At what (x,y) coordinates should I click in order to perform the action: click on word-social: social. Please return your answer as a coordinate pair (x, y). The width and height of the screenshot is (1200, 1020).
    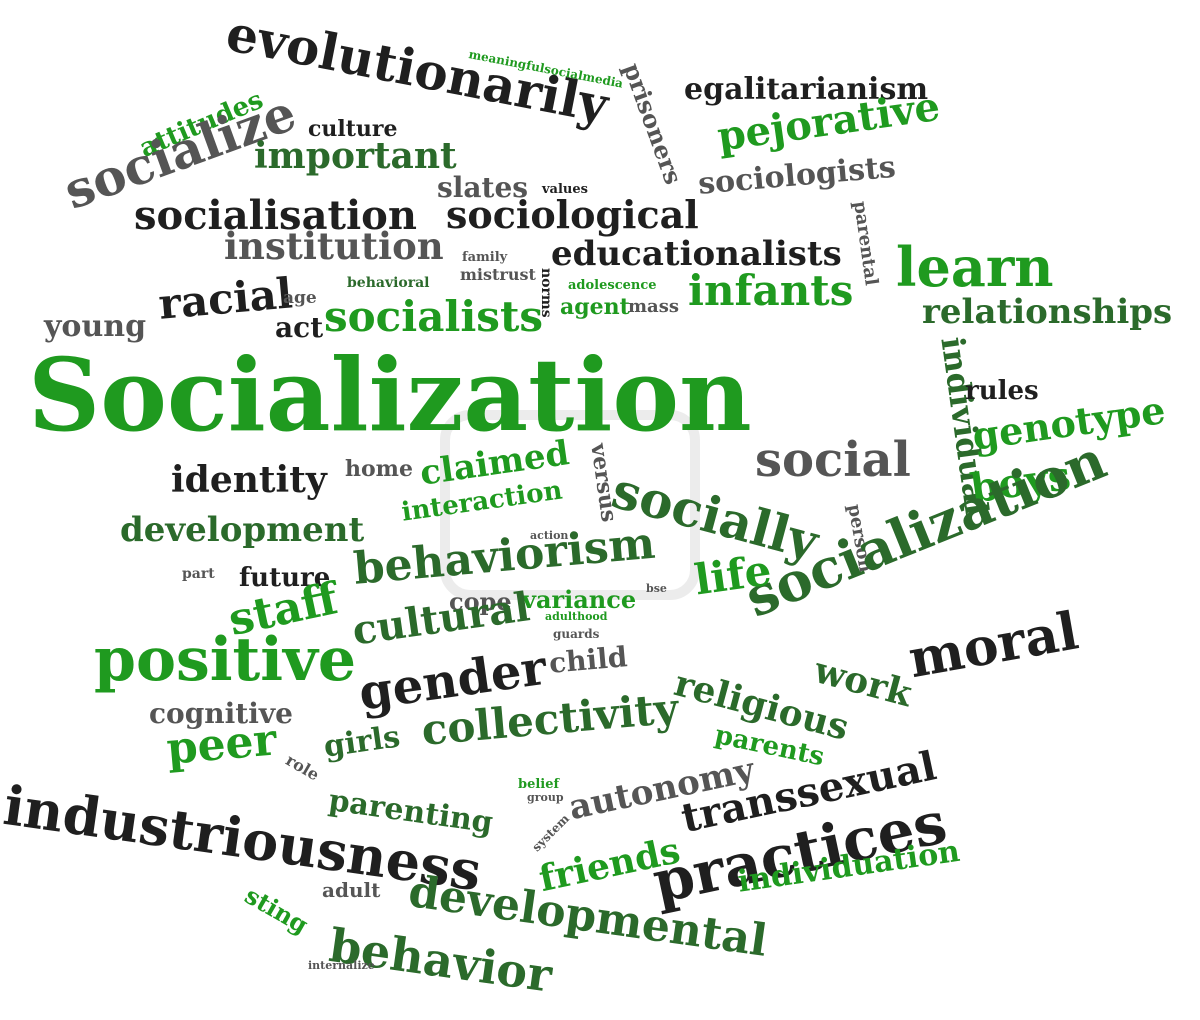
    Looking at the image, I should click on (833, 460).